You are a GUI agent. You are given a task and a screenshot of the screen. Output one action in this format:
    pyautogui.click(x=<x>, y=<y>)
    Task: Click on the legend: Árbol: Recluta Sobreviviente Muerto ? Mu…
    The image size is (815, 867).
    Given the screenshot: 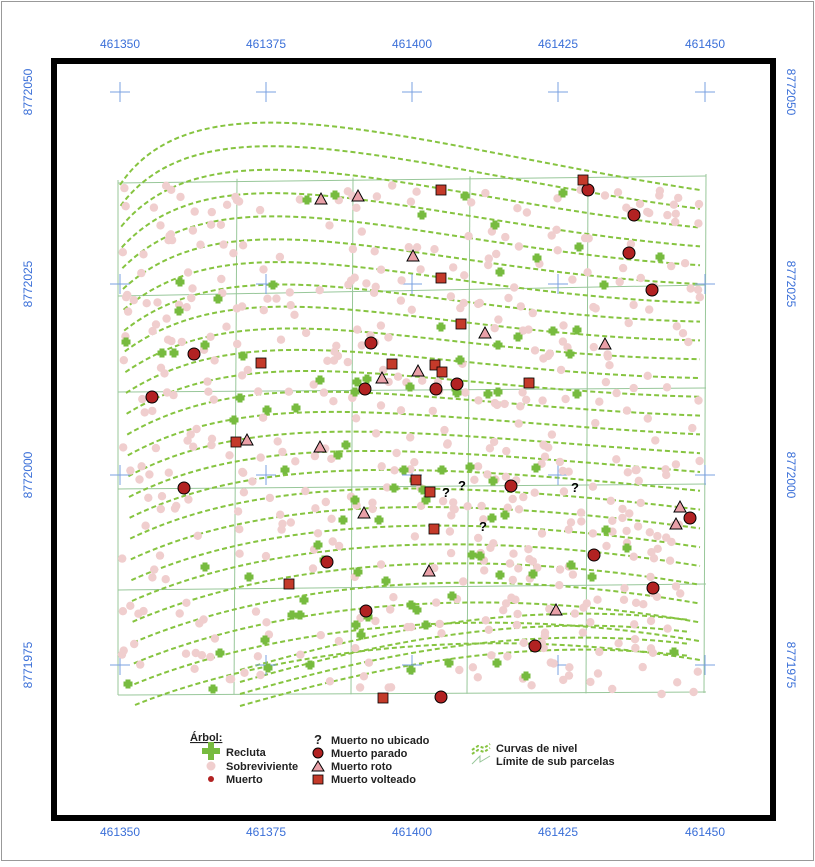 What is the action you would take?
    pyautogui.click(x=402, y=758)
    